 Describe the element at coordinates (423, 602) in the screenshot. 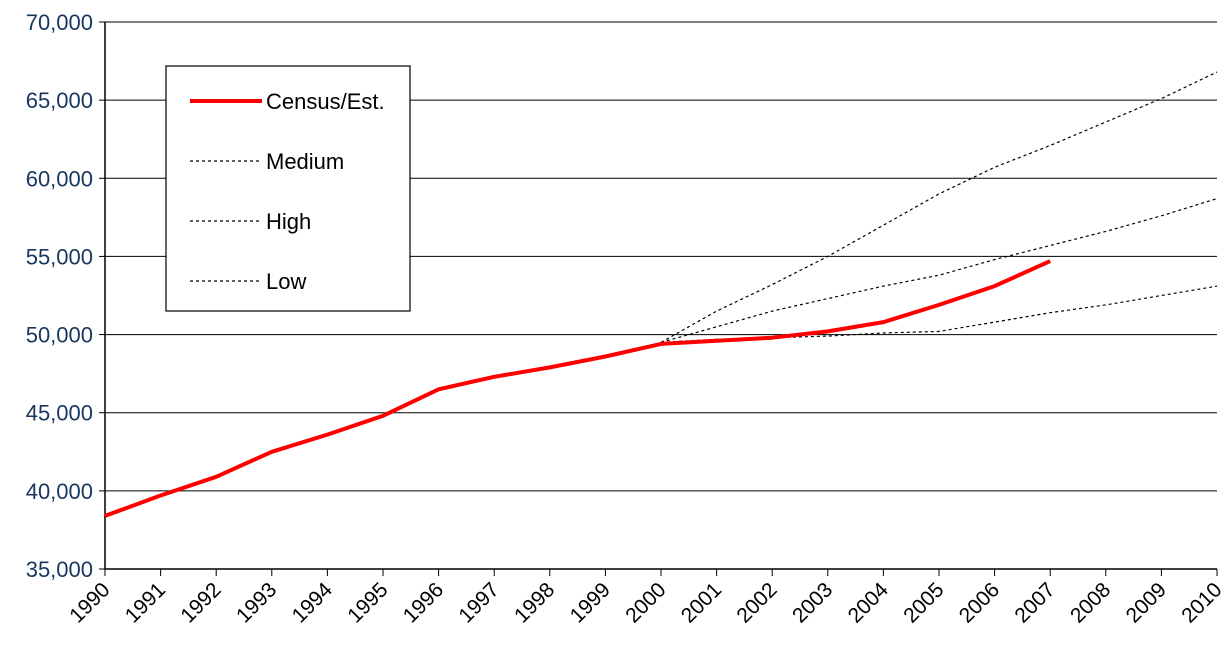

I see `x-tick-label: 1996` at that location.